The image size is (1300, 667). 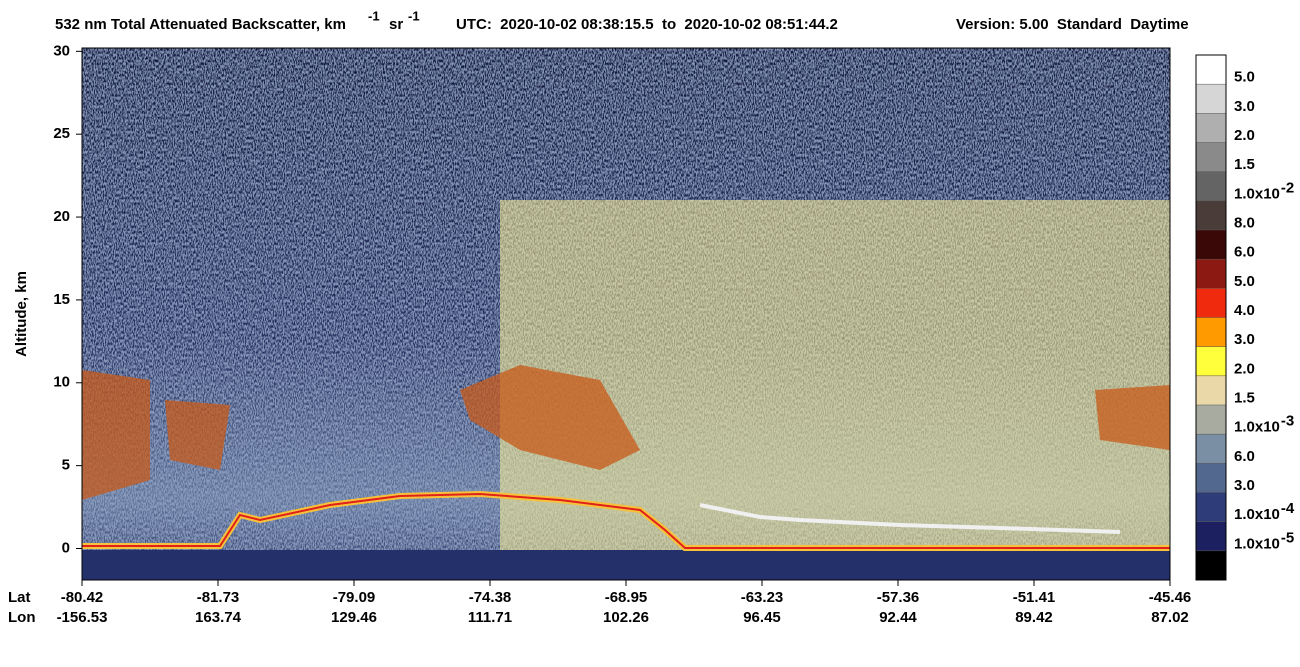 I want to click on lat-label: -63.23, so click(x=762, y=597).